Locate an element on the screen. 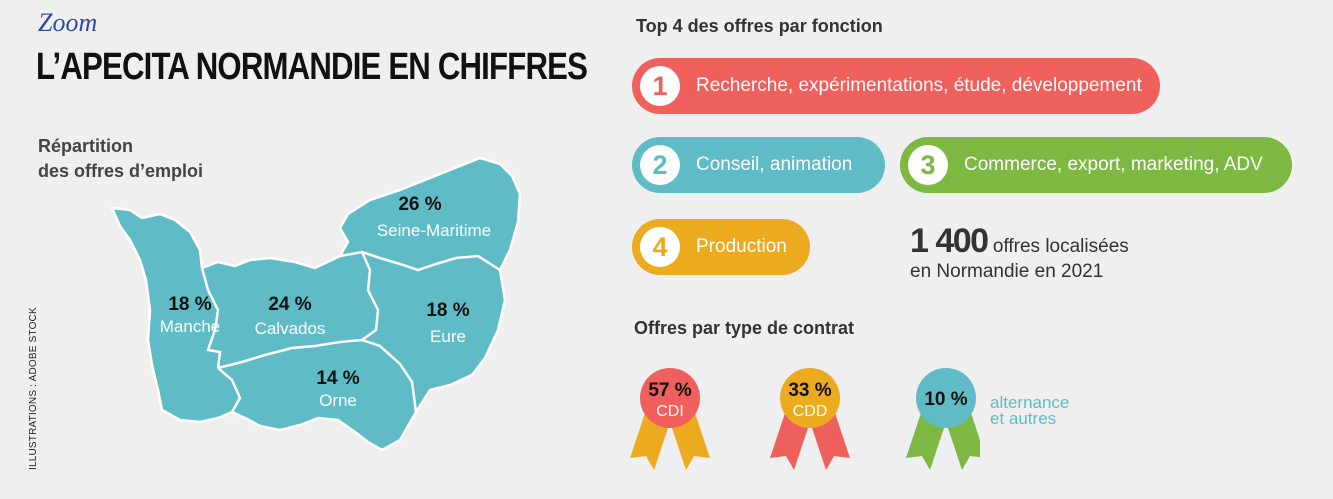 The width and height of the screenshot is (1333, 499). medal-alternance: 10 % is located at coordinates (943, 419).